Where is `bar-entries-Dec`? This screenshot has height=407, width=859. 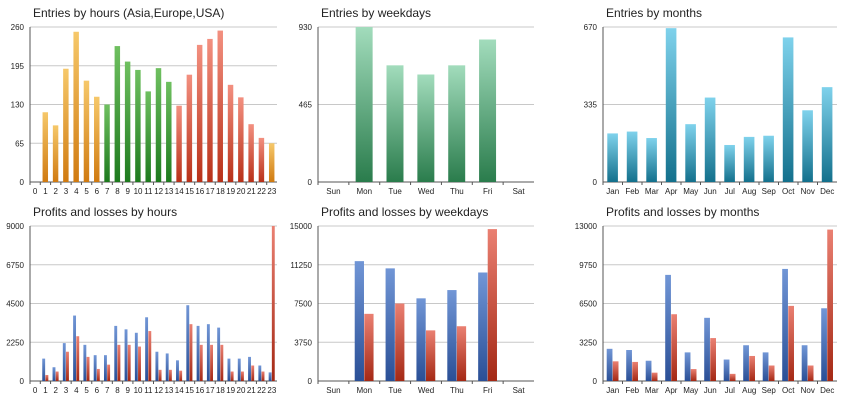
bar-entries-Dec is located at coordinates (827, 134).